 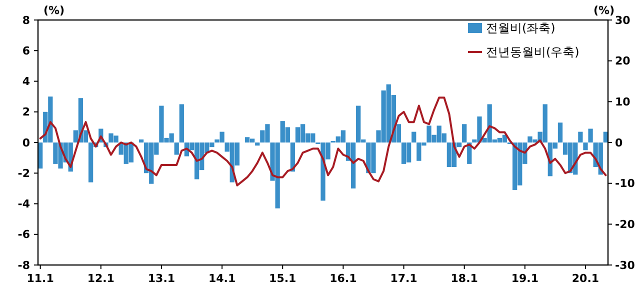 I want to click on y2-axis-title: (%), so click(x=604, y=10).